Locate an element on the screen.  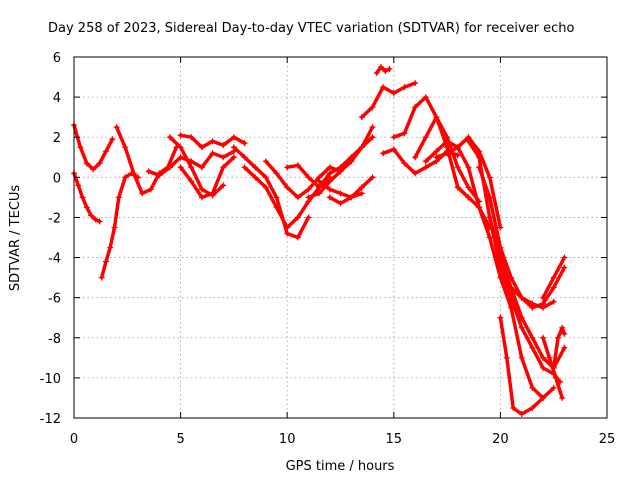
y-tick-label: 4 is located at coordinates (57, 98).